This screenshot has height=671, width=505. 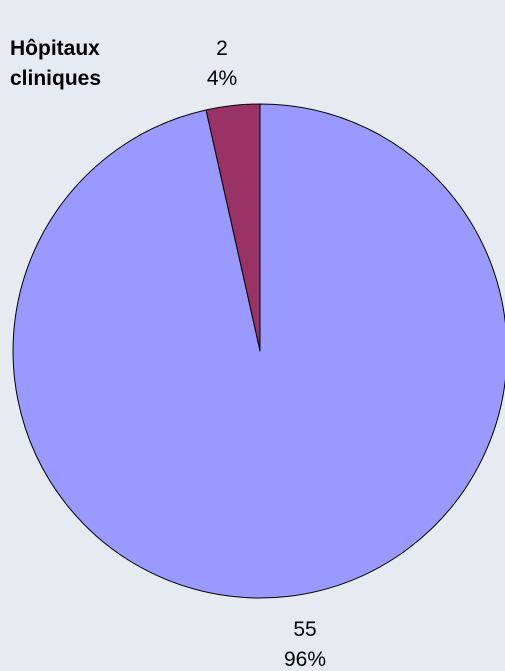 What do you see at coordinates (304, 629) in the screenshot?
I see `slice-value-label-large: 55` at bounding box center [304, 629].